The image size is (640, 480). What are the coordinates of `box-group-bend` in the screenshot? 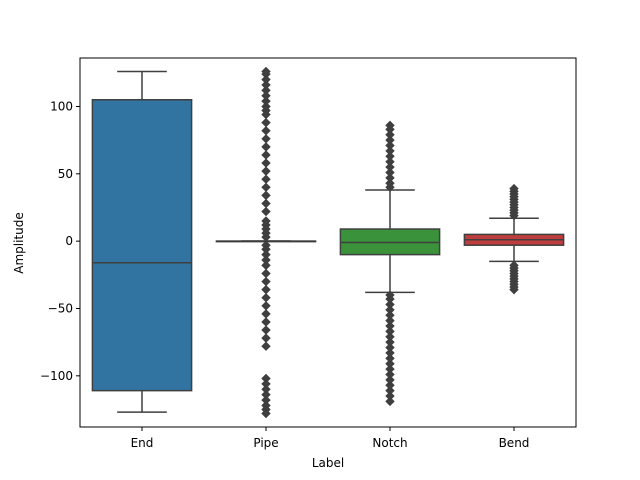 It's located at (514, 239).